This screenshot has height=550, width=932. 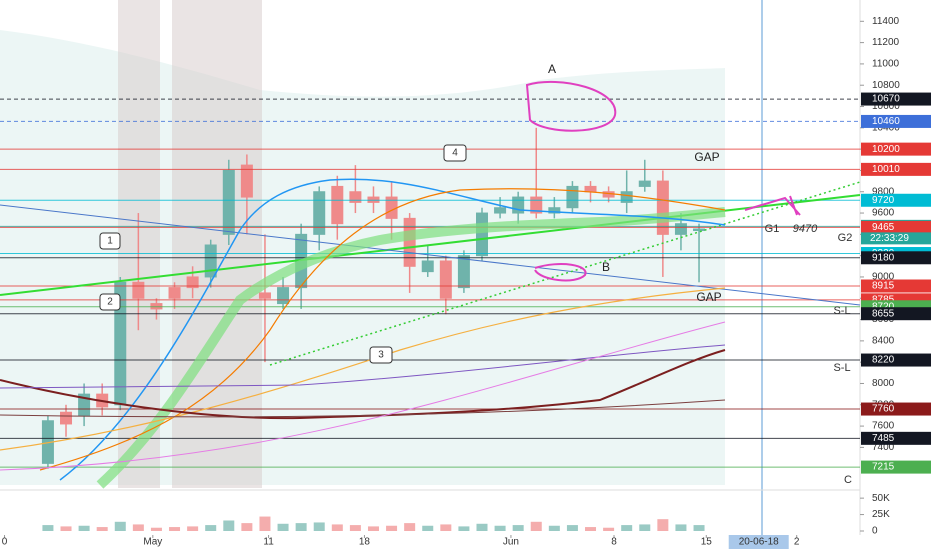 I want to click on x-tick-label: Jun, so click(x=511, y=542).